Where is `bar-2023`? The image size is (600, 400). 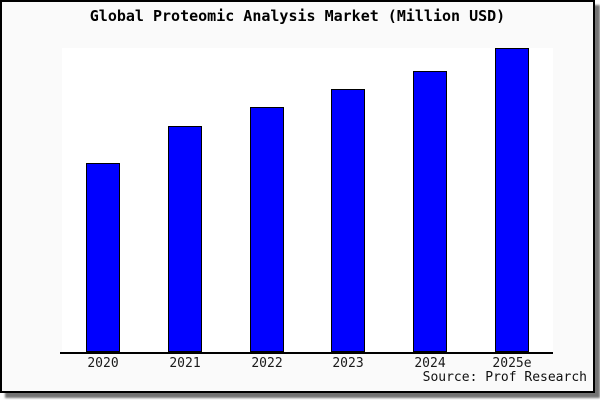
bar-2023 is located at coordinates (348, 220).